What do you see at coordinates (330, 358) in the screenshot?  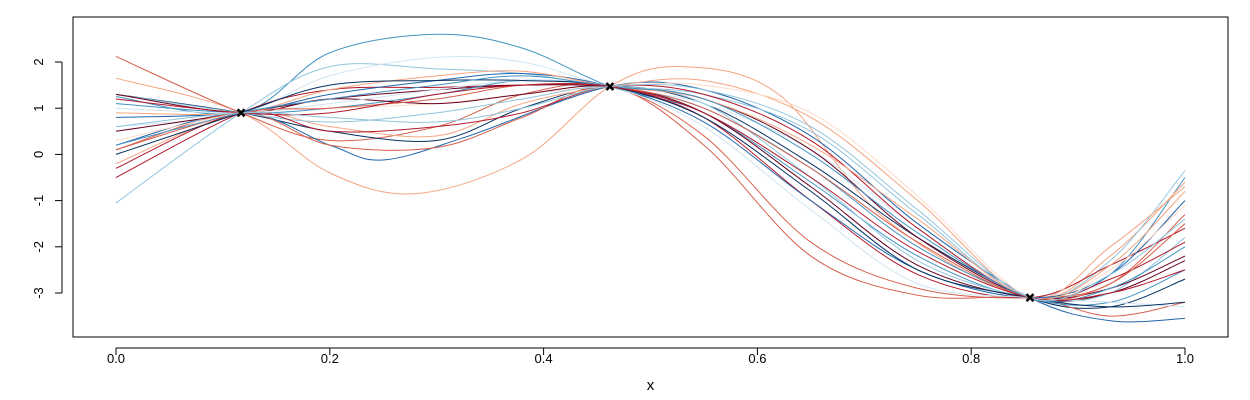 I see `x-tick-label: 0.2` at bounding box center [330, 358].